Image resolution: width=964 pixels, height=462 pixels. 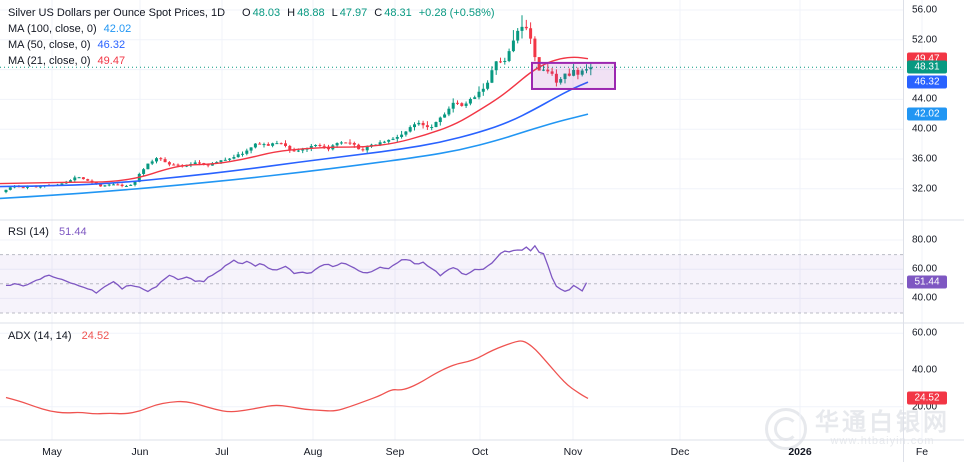 I want to click on rsi-value: 51.44, so click(x=73, y=232).